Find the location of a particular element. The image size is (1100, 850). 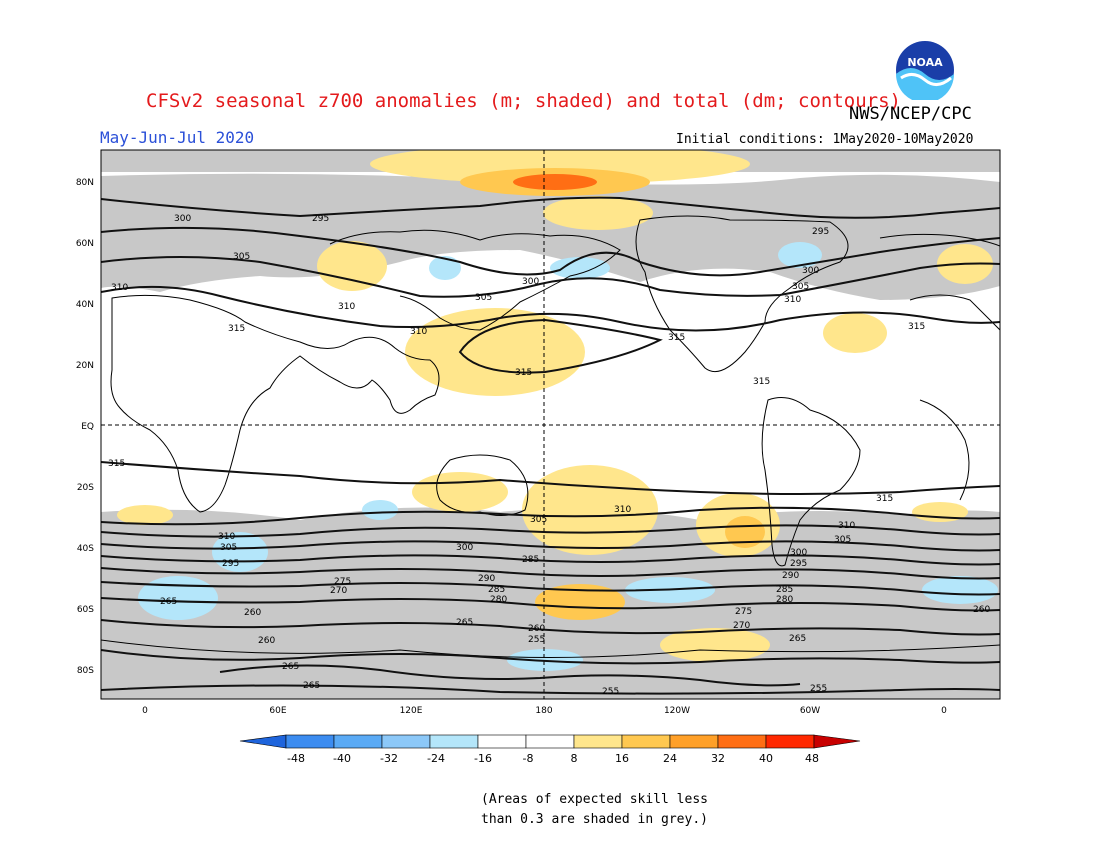

skill-note-line-2: than 0.3 are shaded in grey.) is located at coordinates (594, 819).